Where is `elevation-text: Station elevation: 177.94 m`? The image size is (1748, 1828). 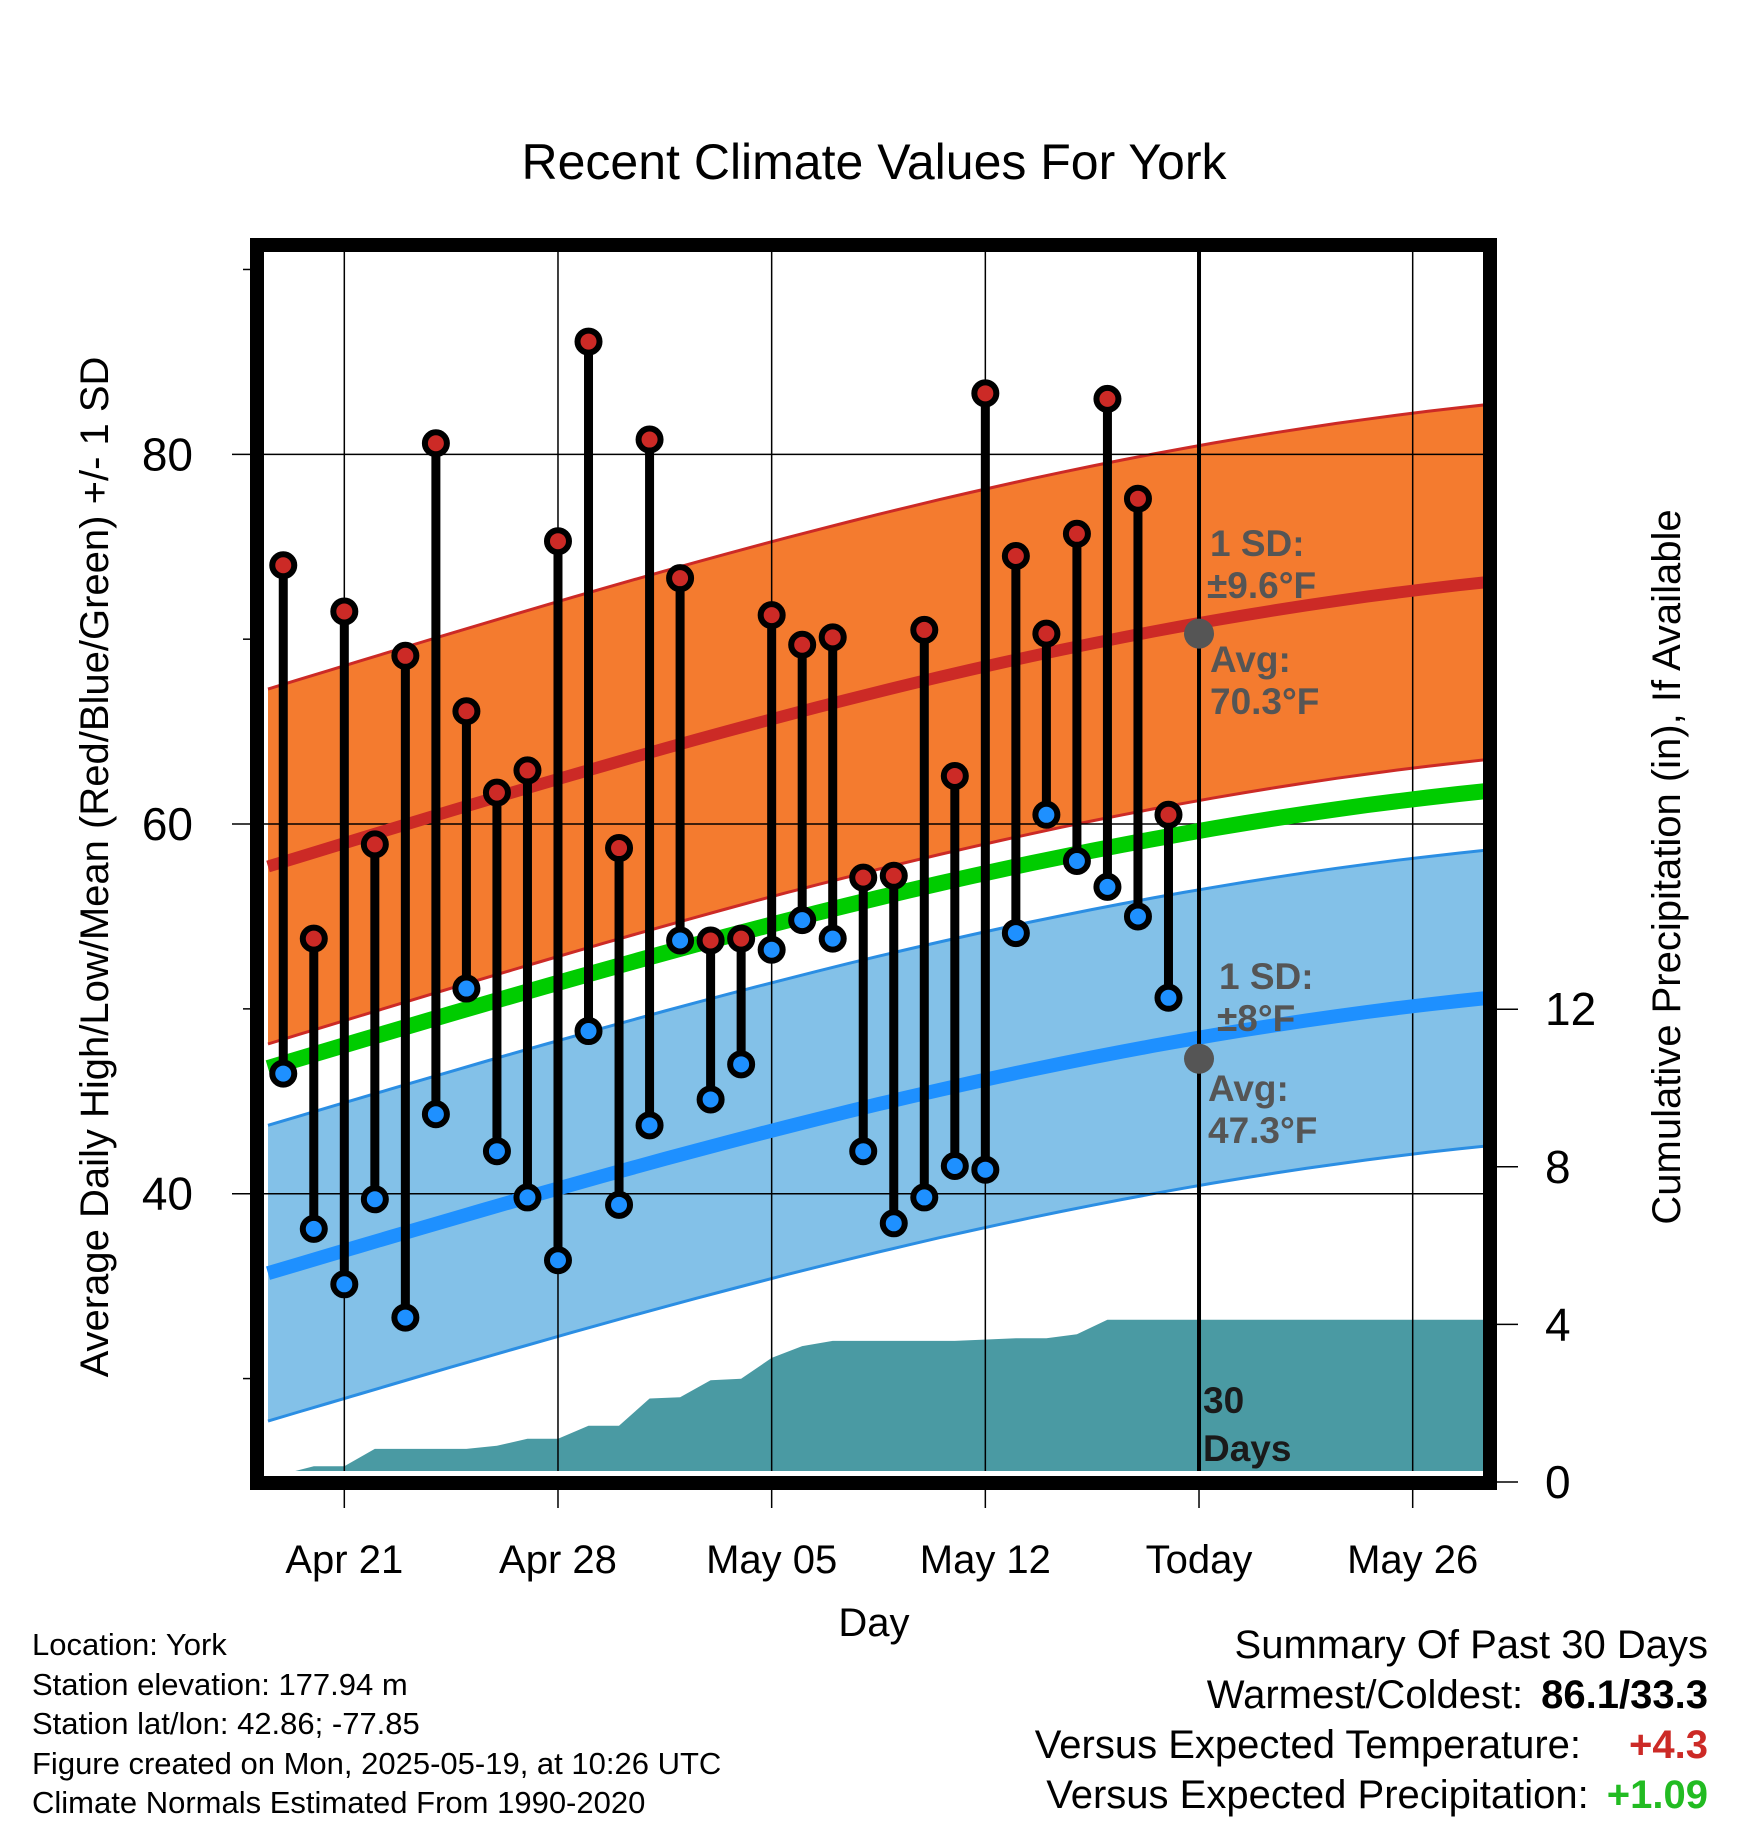 elevation-text: Station elevation: 177.94 m is located at coordinates (220, 1684).